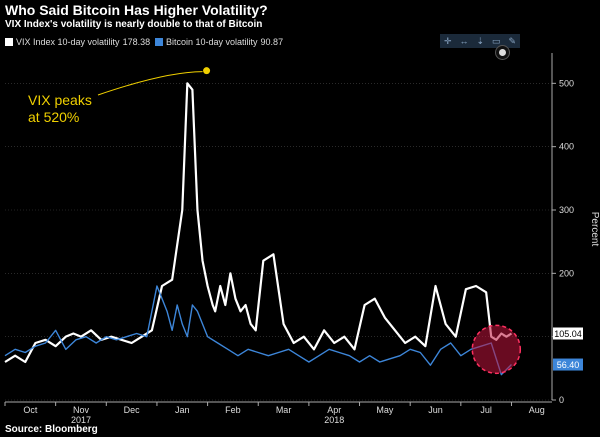 This screenshot has height=437, width=600. Describe the element at coordinates (9, 42) in the screenshot. I see `legend-vix-swatch` at that location.